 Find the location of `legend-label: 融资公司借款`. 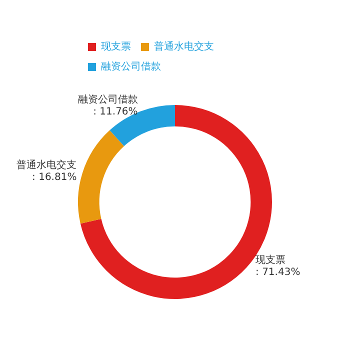

legend-label: 融资公司借款 is located at coordinates (131, 66).